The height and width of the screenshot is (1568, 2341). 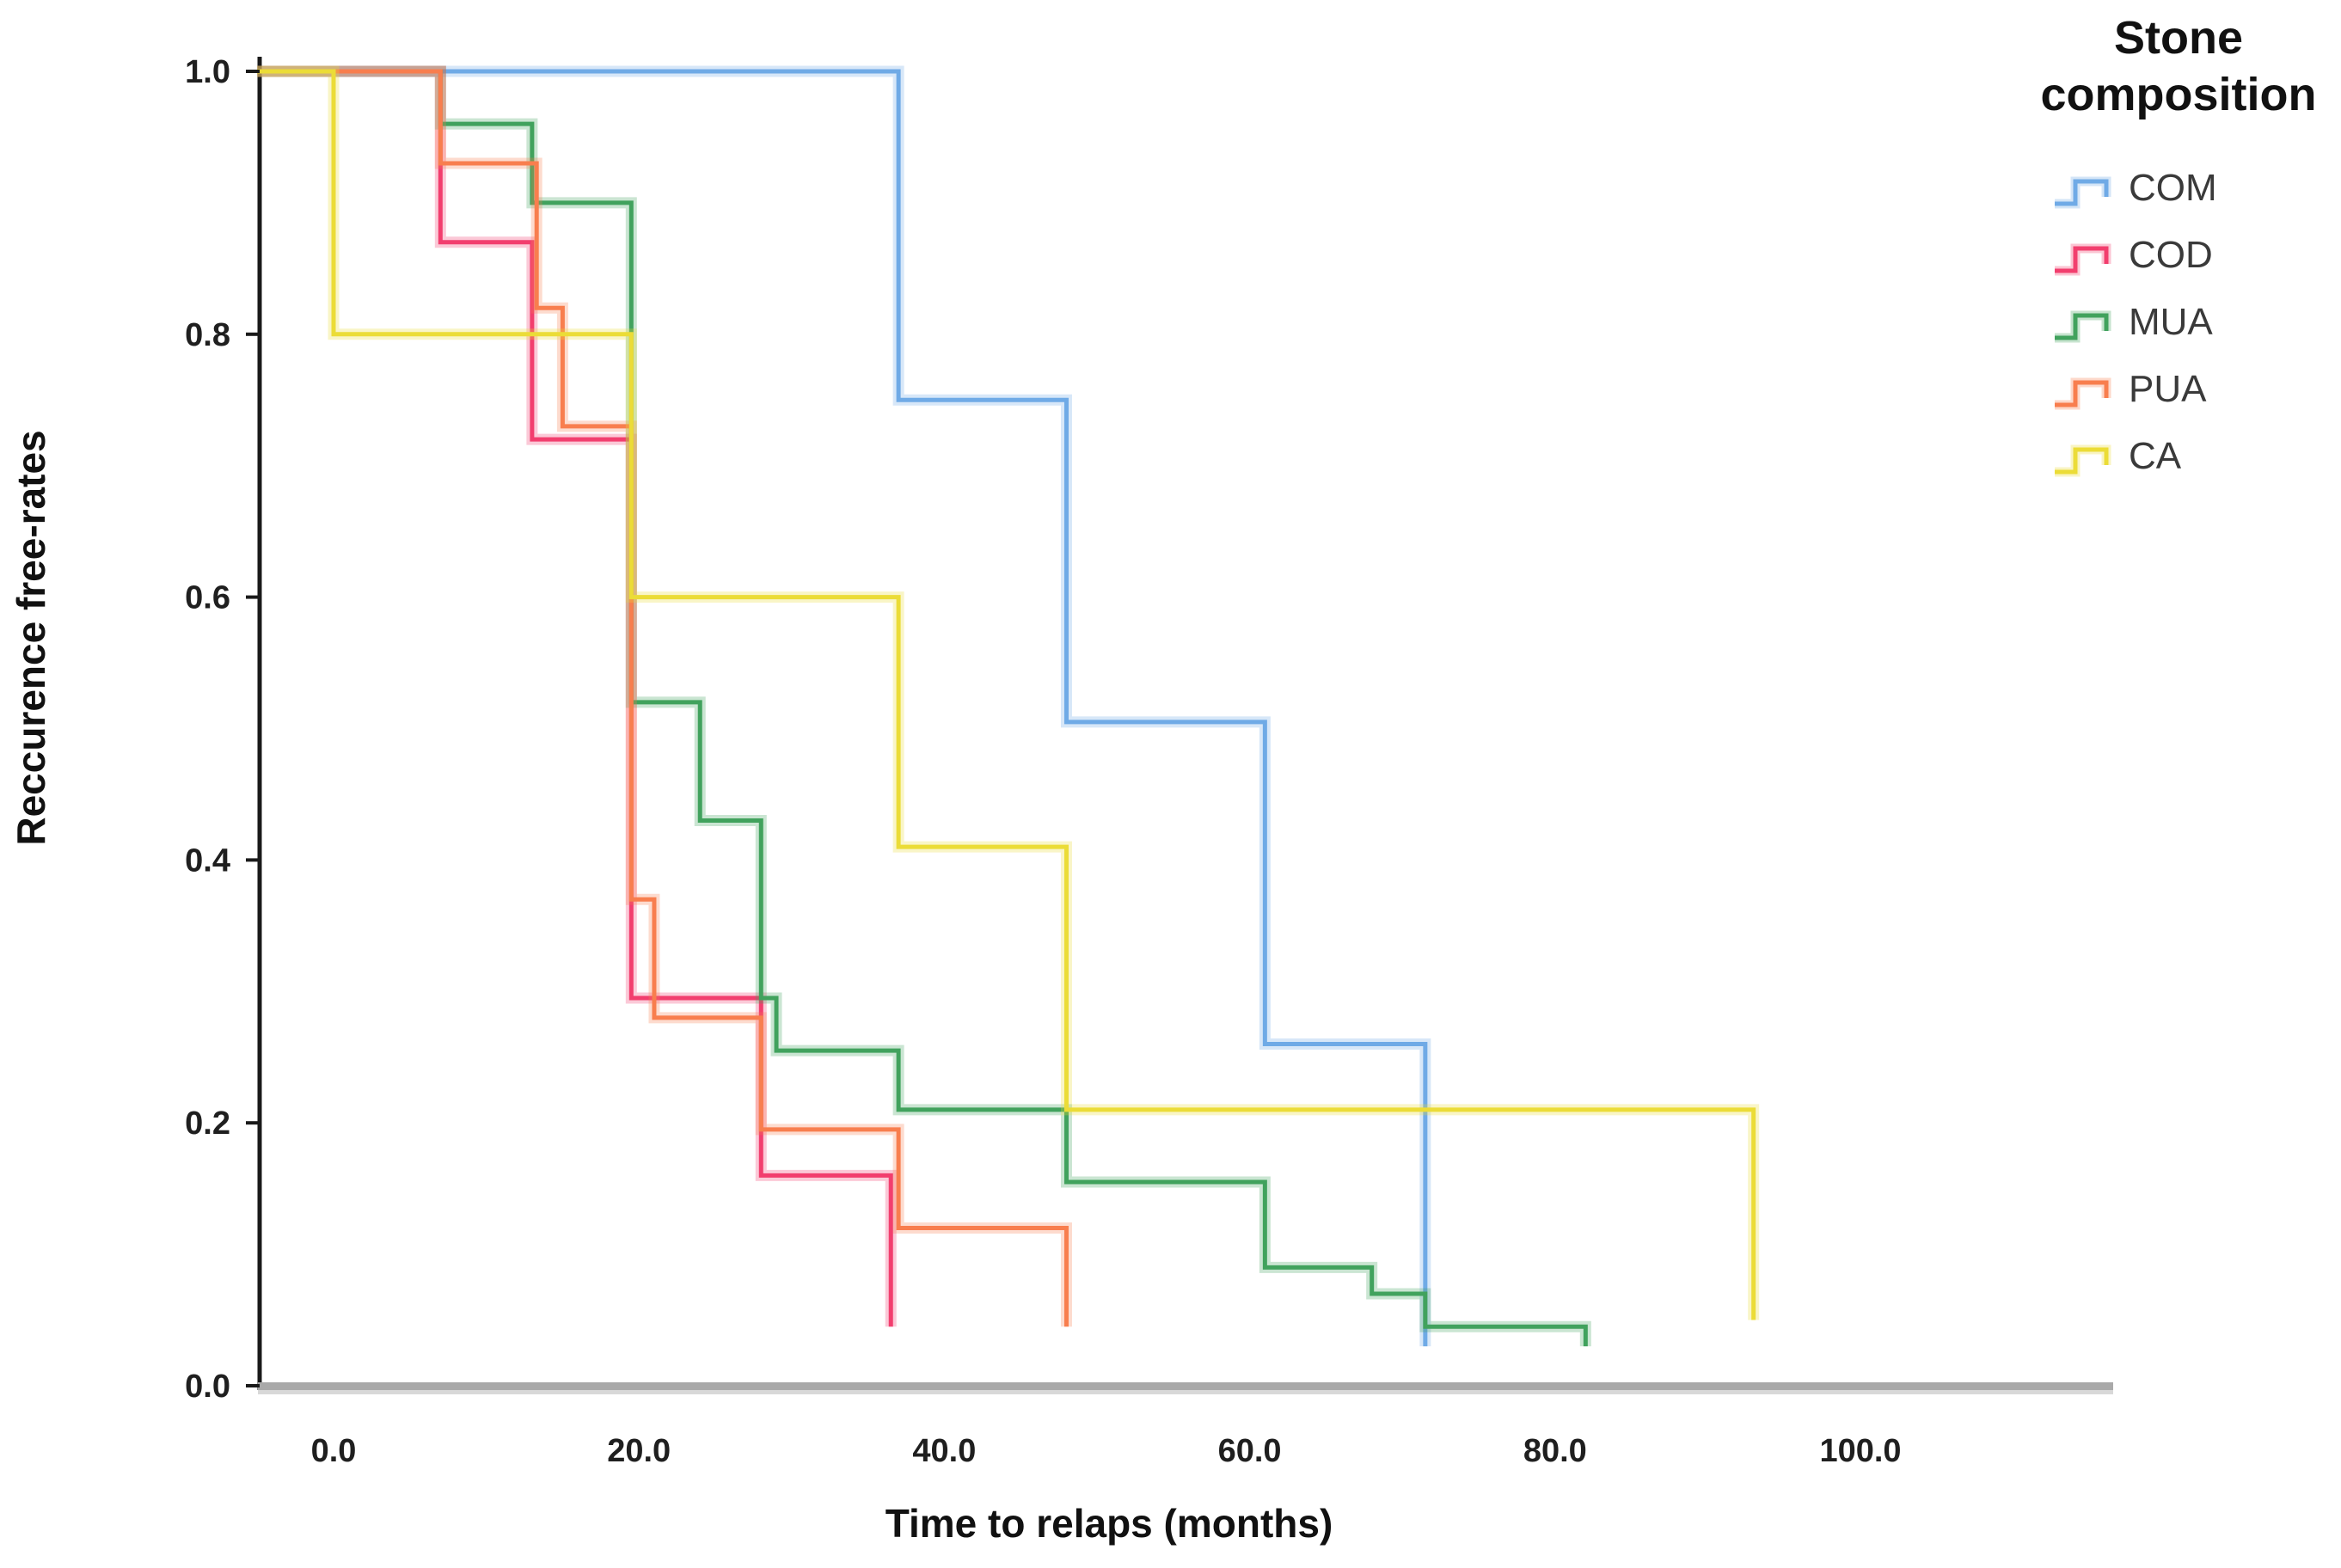 I want to click on x-tick-label-60.0: 60.0, so click(x=1250, y=1451).